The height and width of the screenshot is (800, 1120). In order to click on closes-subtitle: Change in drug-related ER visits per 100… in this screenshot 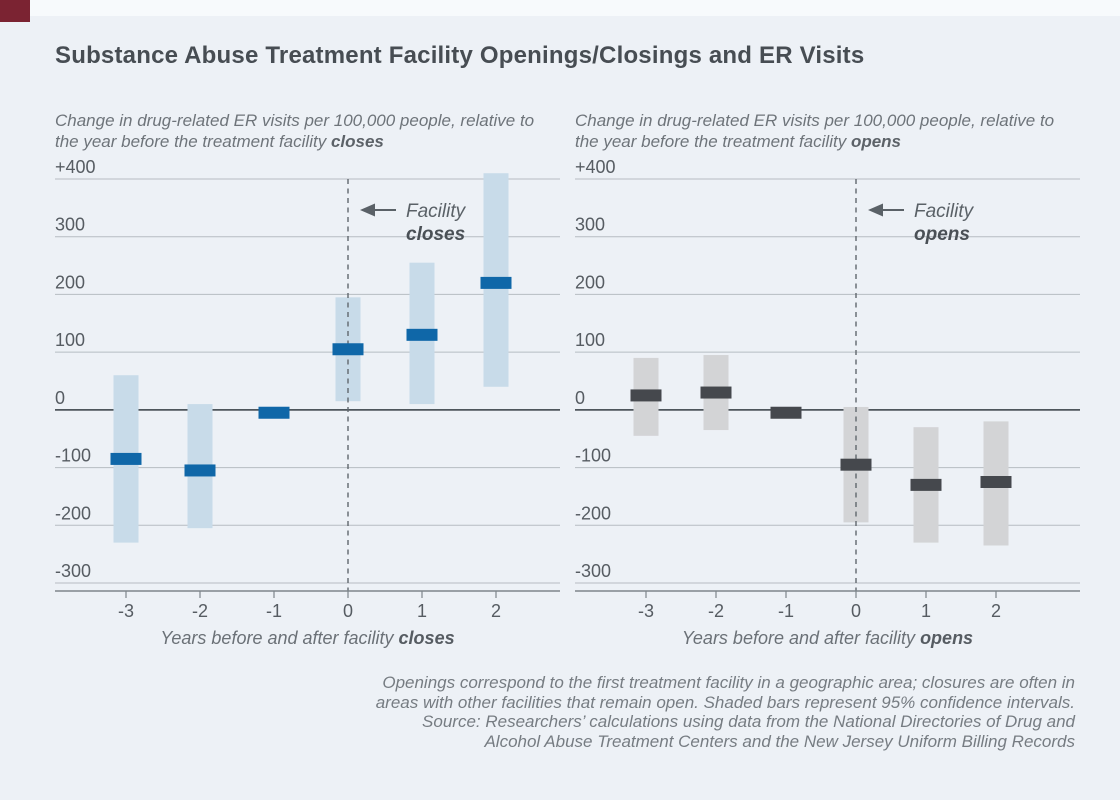, I will do `click(307, 133)`.